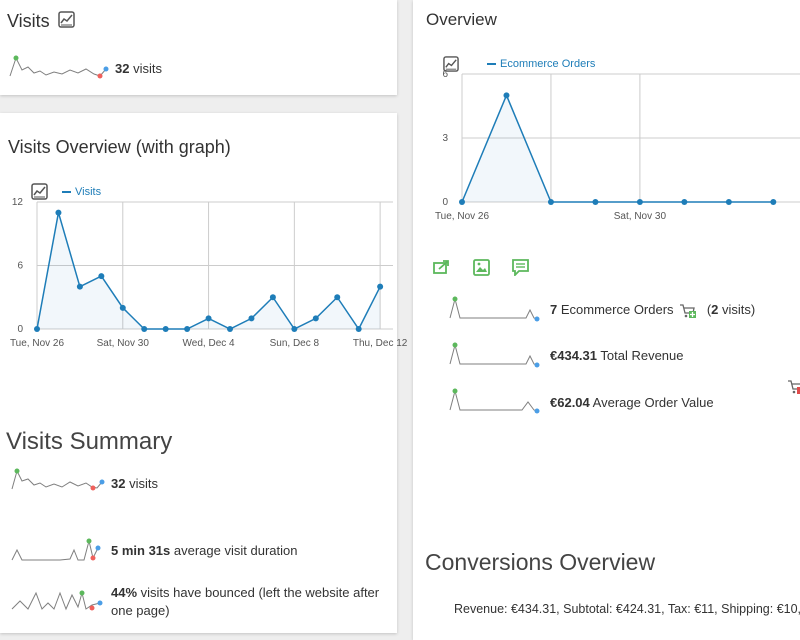 This screenshot has height=640, width=800. I want to click on conversions-overview-title: Conversions Overview, so click(540, 562).